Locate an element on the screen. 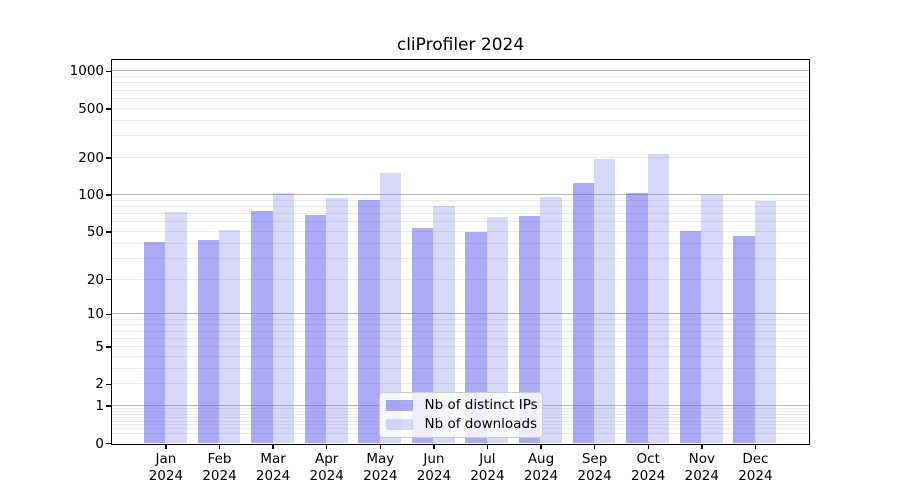  bar-nb-of-downloads-feb is located at coordinates (229, 336).